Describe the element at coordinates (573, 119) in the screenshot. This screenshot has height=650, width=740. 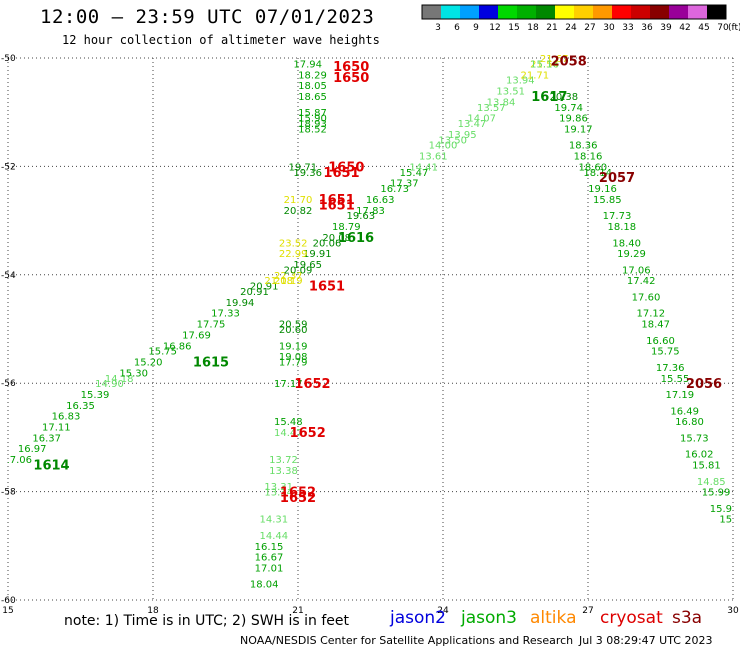
I see `wave-height-value: 19.86` at that location.